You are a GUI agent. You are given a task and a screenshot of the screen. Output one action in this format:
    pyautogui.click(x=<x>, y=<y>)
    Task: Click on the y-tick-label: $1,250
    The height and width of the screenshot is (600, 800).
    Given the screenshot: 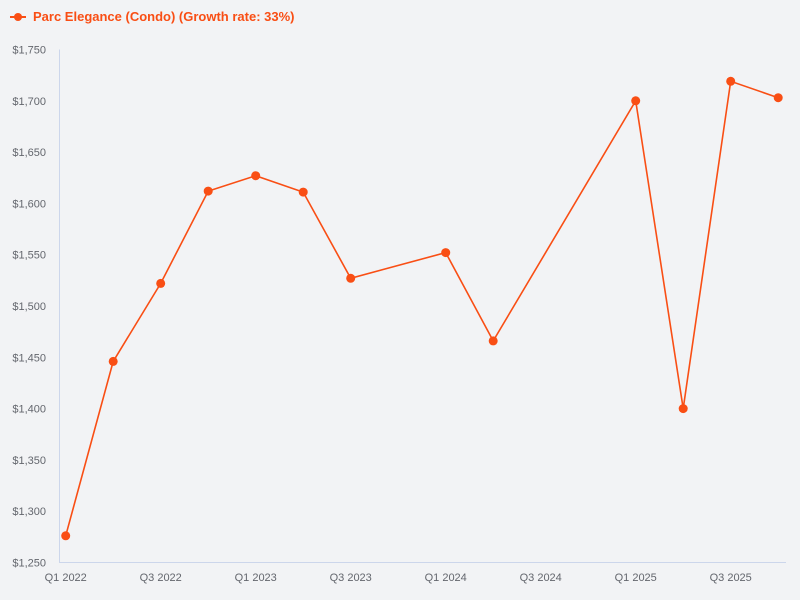 What is the action you would take?
    pyautogui.click(x=29, y=564)
    